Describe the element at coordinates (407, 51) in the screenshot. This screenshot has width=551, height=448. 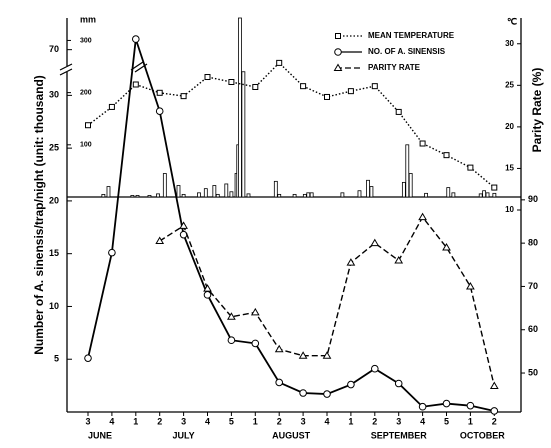
I see `legend-label: NO. OF A. SINENSIS` at that location.